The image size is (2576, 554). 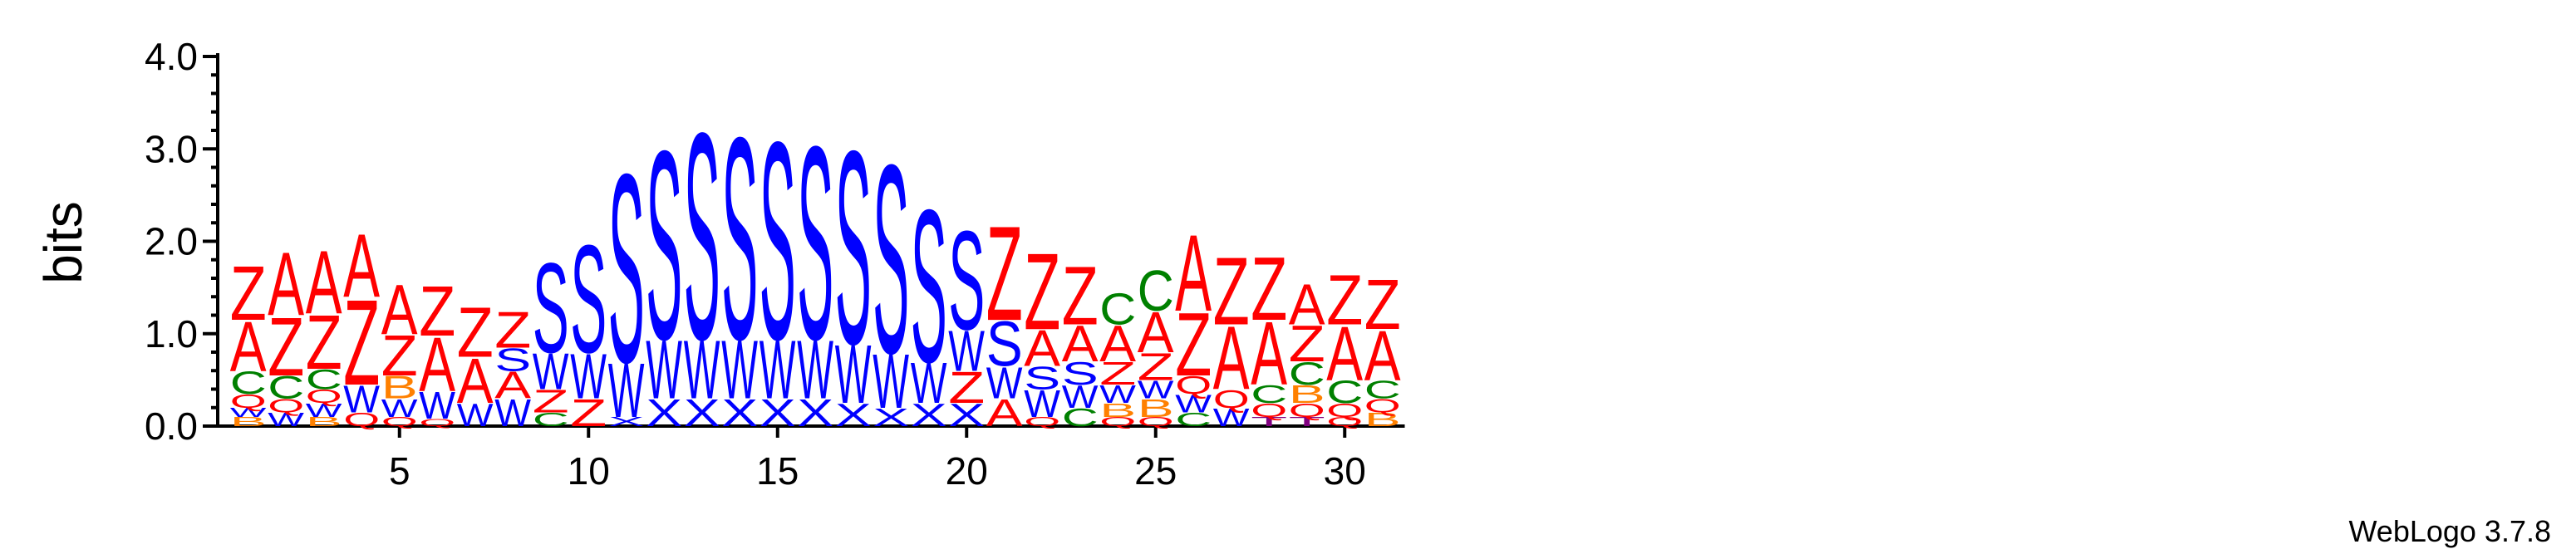 What do you see at coordinates (171, 148) in the screenshot?
I see `y-tick-label: 3.0` at bounding box center [171, 148].